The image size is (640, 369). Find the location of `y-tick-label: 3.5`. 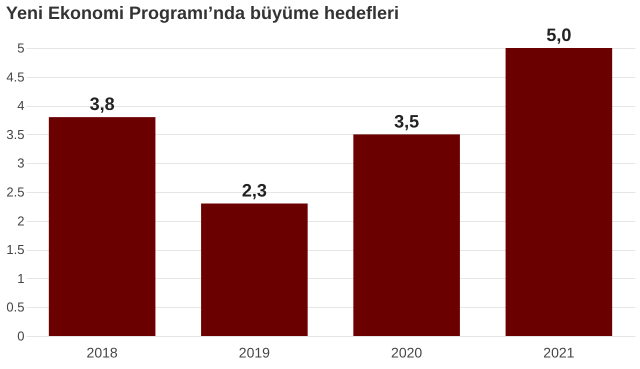

y-tick-label: 3.5 is located at coordinates (15, 134).